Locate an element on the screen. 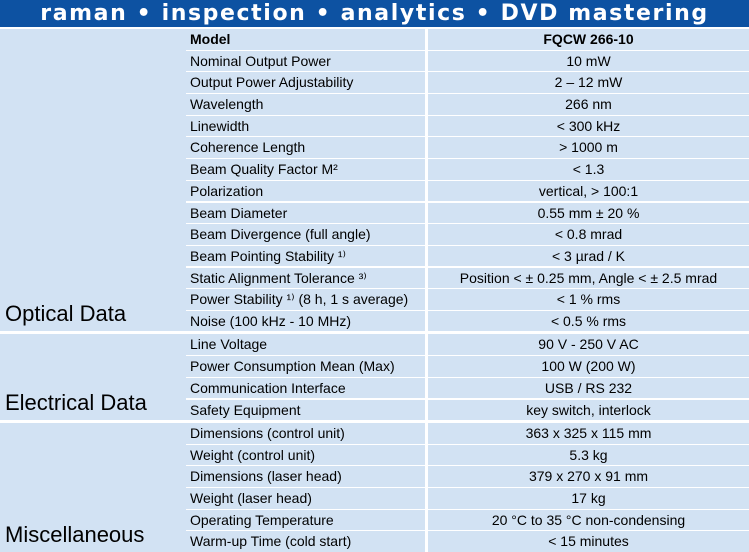 The height and width of the screenshot is (552, 749). table-row: Warm-up Time (cold start) < 15 minutes is located at coordinates (467, 541).